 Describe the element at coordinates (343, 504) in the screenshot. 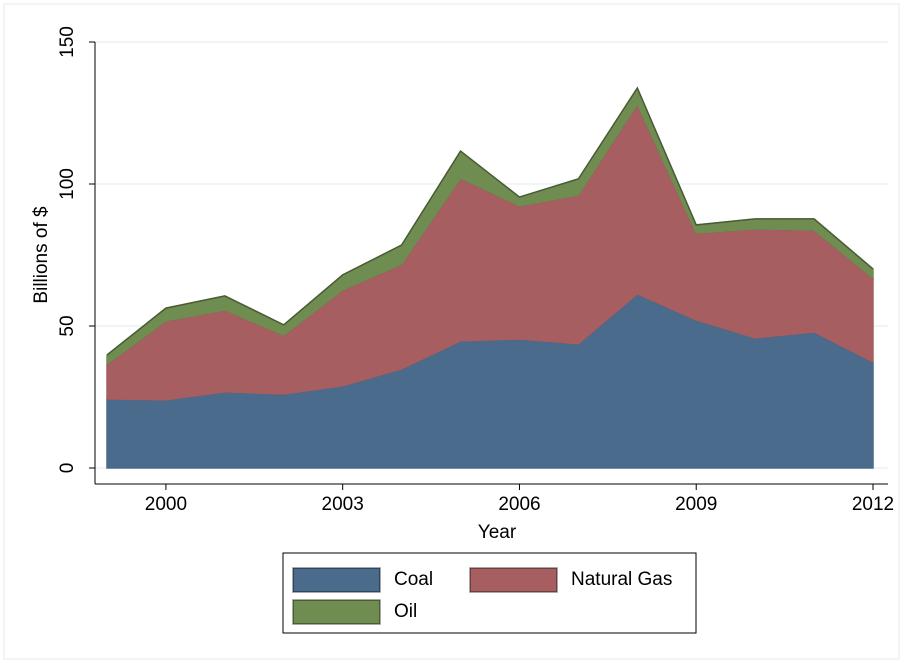

I see `x-tick-label: 2003` at that location.